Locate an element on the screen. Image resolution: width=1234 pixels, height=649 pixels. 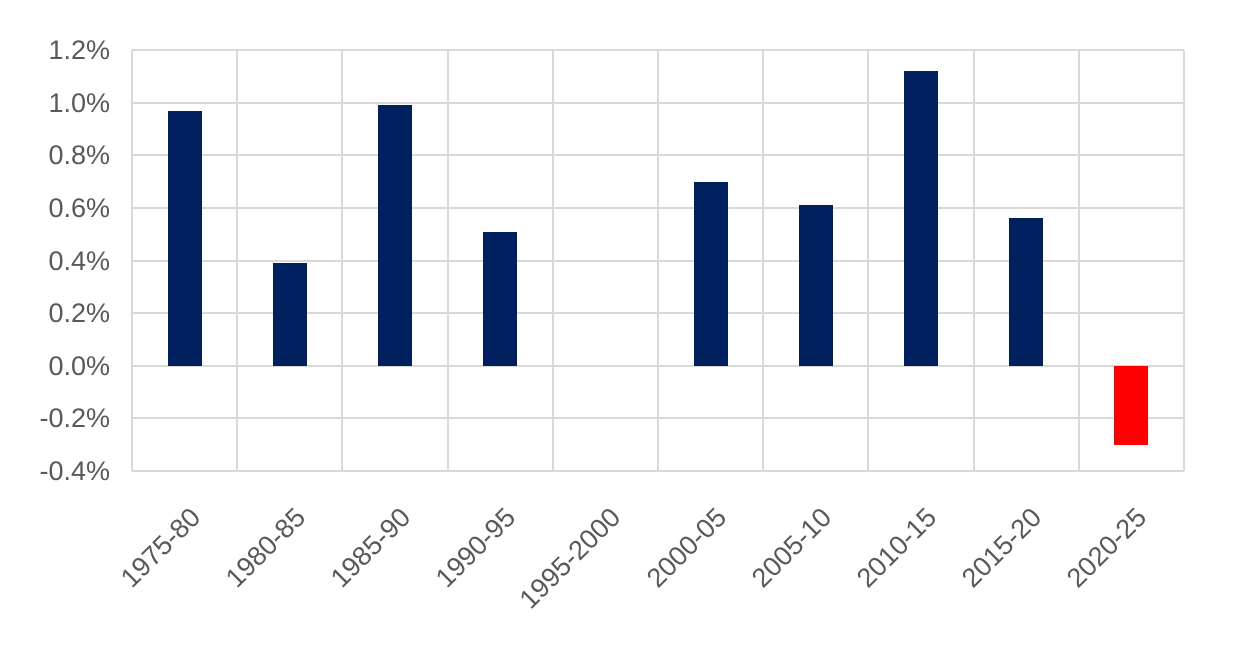
y-axis-tick-label: 0.8% is located at coordinates (79, 155).